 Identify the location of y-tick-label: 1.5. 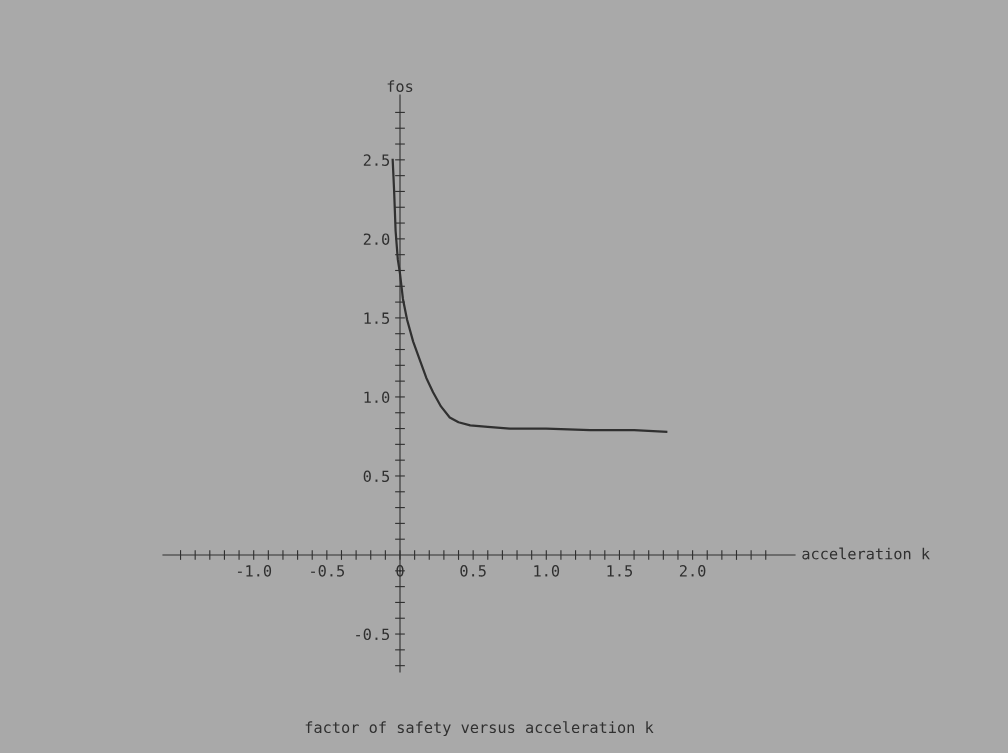
(377, 318).